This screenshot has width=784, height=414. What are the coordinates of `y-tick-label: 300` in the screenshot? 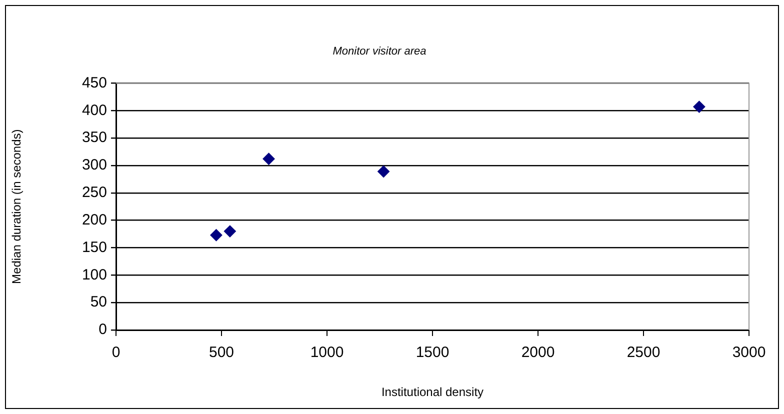 It's located at (94, 165).